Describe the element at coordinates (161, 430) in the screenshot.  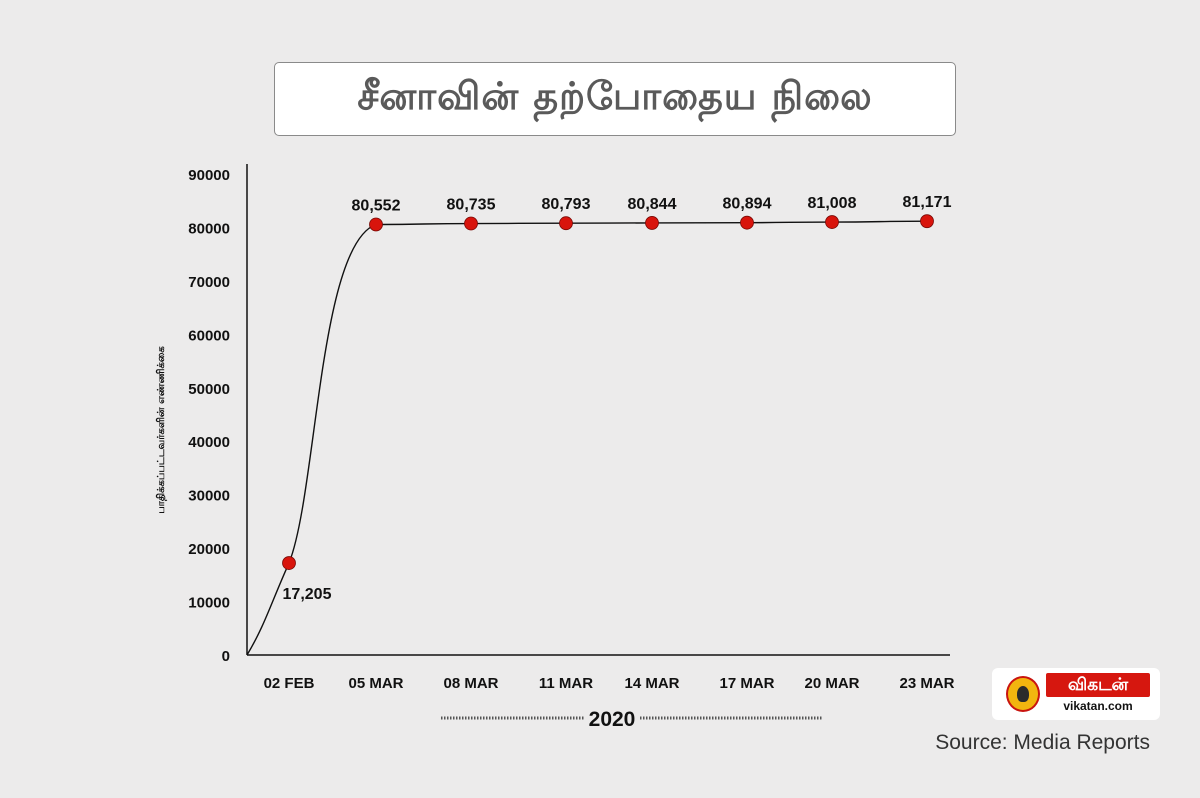
I see `y-axis-label: பாதிக்கப்பட்டவர்களின் எண்ணிக்கை` at that location.